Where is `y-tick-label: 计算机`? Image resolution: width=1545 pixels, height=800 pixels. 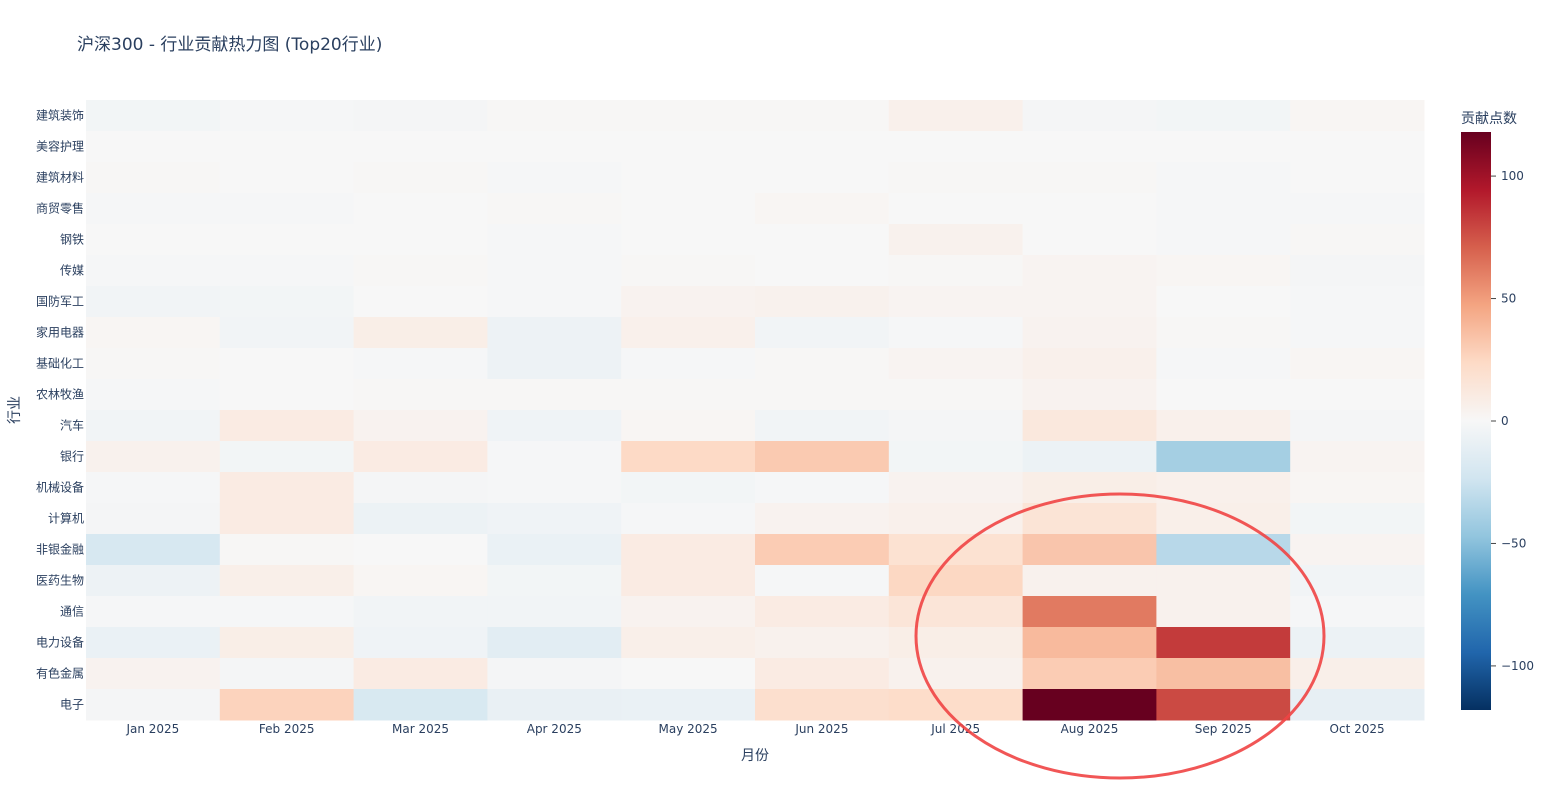 y-tick-label: 计算机 is located at coordinates (66, 518).